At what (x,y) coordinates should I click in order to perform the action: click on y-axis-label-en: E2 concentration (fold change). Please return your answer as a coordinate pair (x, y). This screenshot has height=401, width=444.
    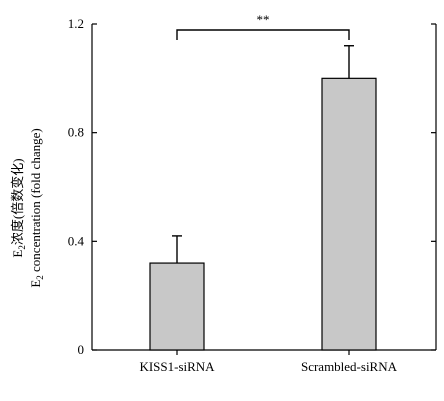
    Looking at the image, I should click on (36, 207).